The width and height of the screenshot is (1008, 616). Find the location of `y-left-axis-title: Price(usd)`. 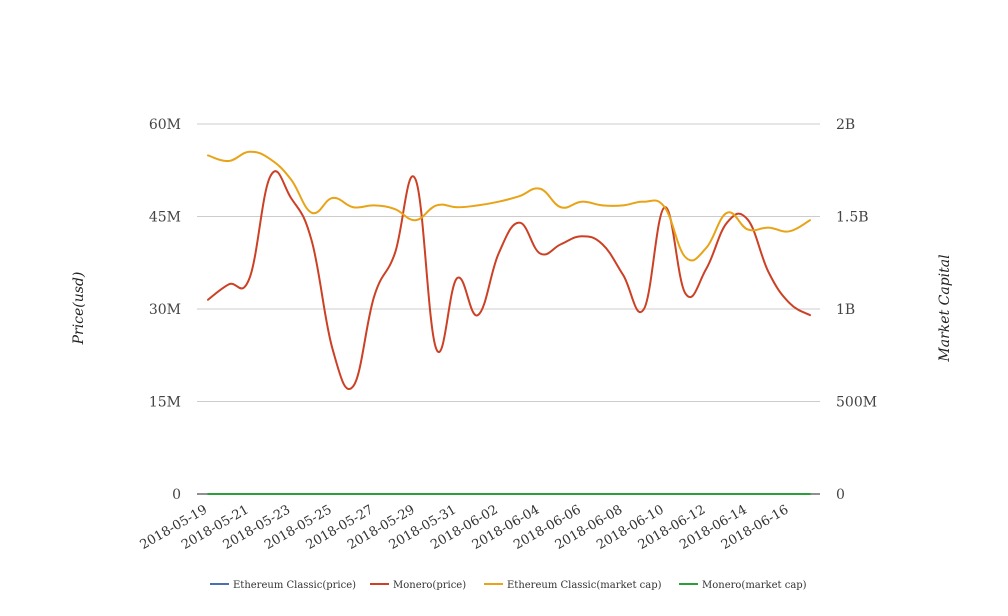

y-left-axis-title: Price(usd) is located at coordinates (79, 309).